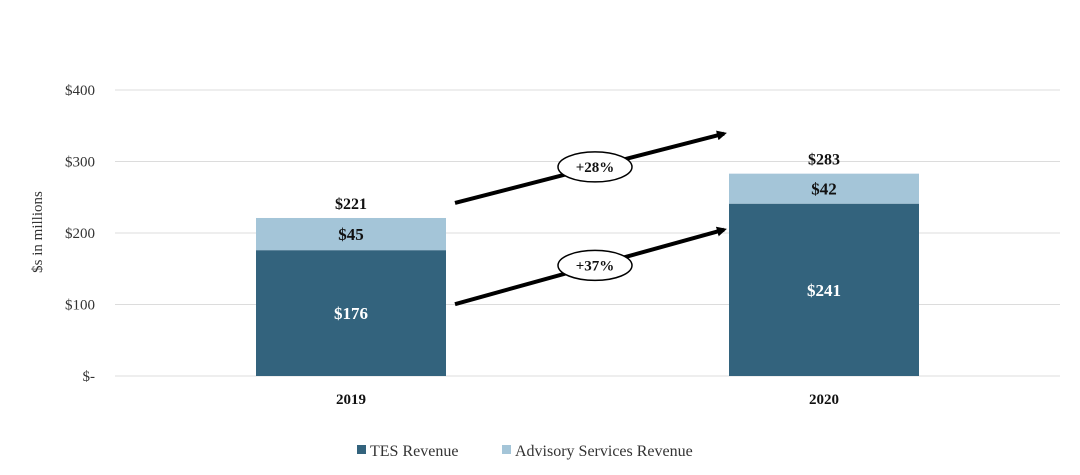 Image resolution: width=1080 pixels, height=475 pixels. Describe the element at coordinates (89, 377) in the screenshot. I see `y-tick-label: $-` at that location.